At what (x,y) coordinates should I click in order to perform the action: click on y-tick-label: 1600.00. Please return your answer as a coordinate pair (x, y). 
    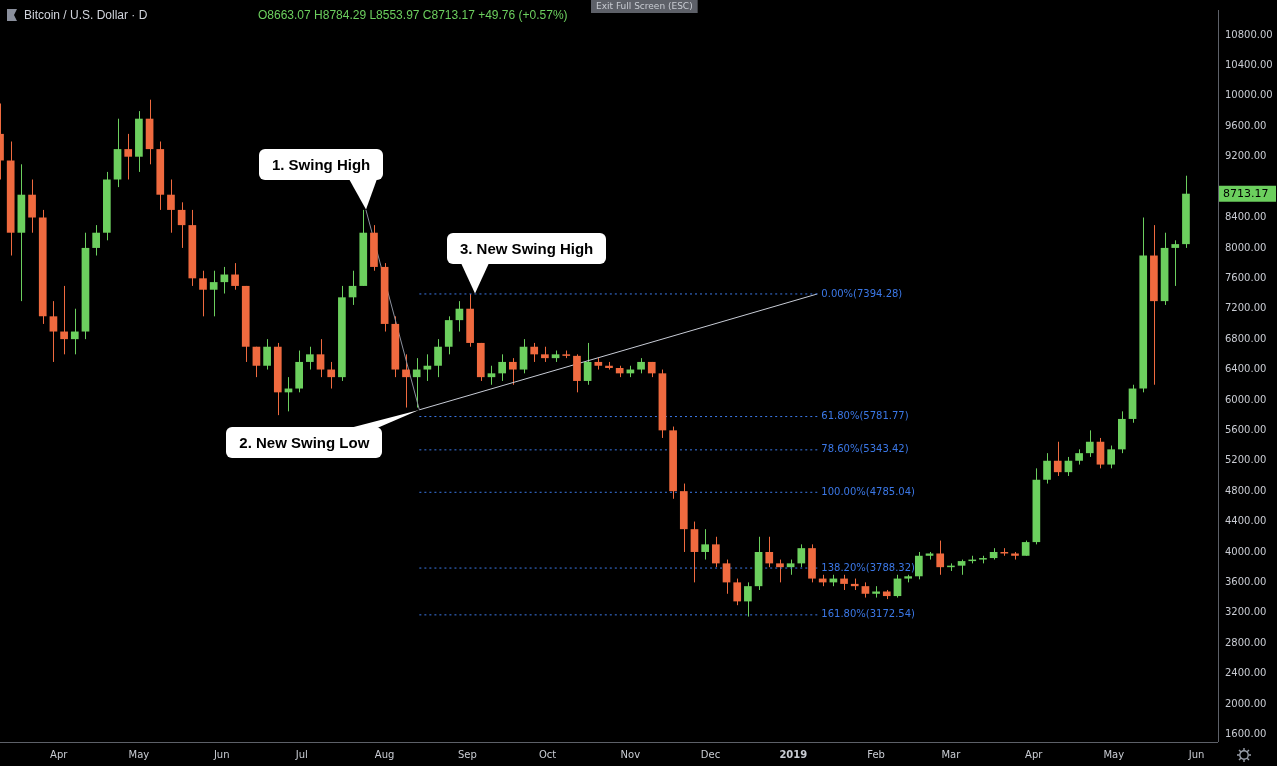
    Looking at the image, I should click on (1246, 733).